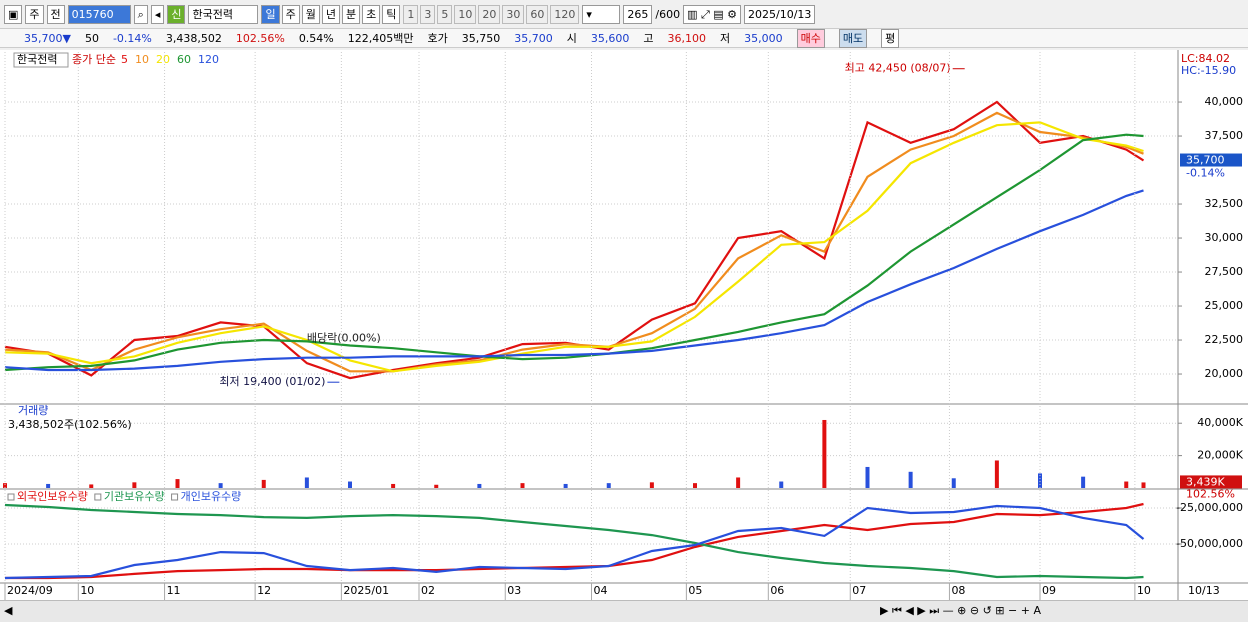 The width and height of the screenshot is (1248, 622). Describe the element at coordinates (351, 14) in the screenshot. I see `period-button: 분` at that location.